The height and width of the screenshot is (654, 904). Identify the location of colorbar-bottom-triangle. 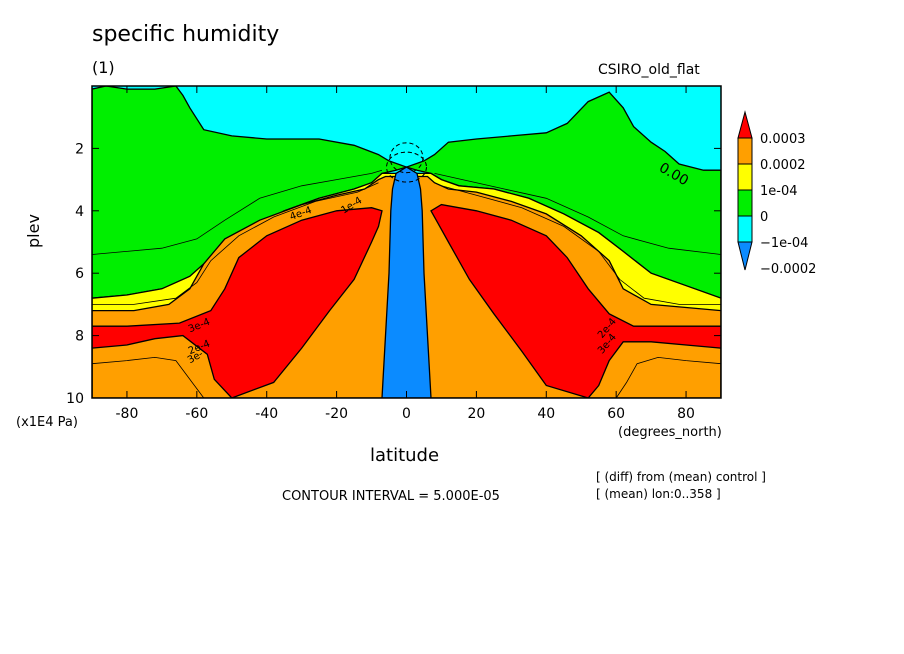
(745, 256).